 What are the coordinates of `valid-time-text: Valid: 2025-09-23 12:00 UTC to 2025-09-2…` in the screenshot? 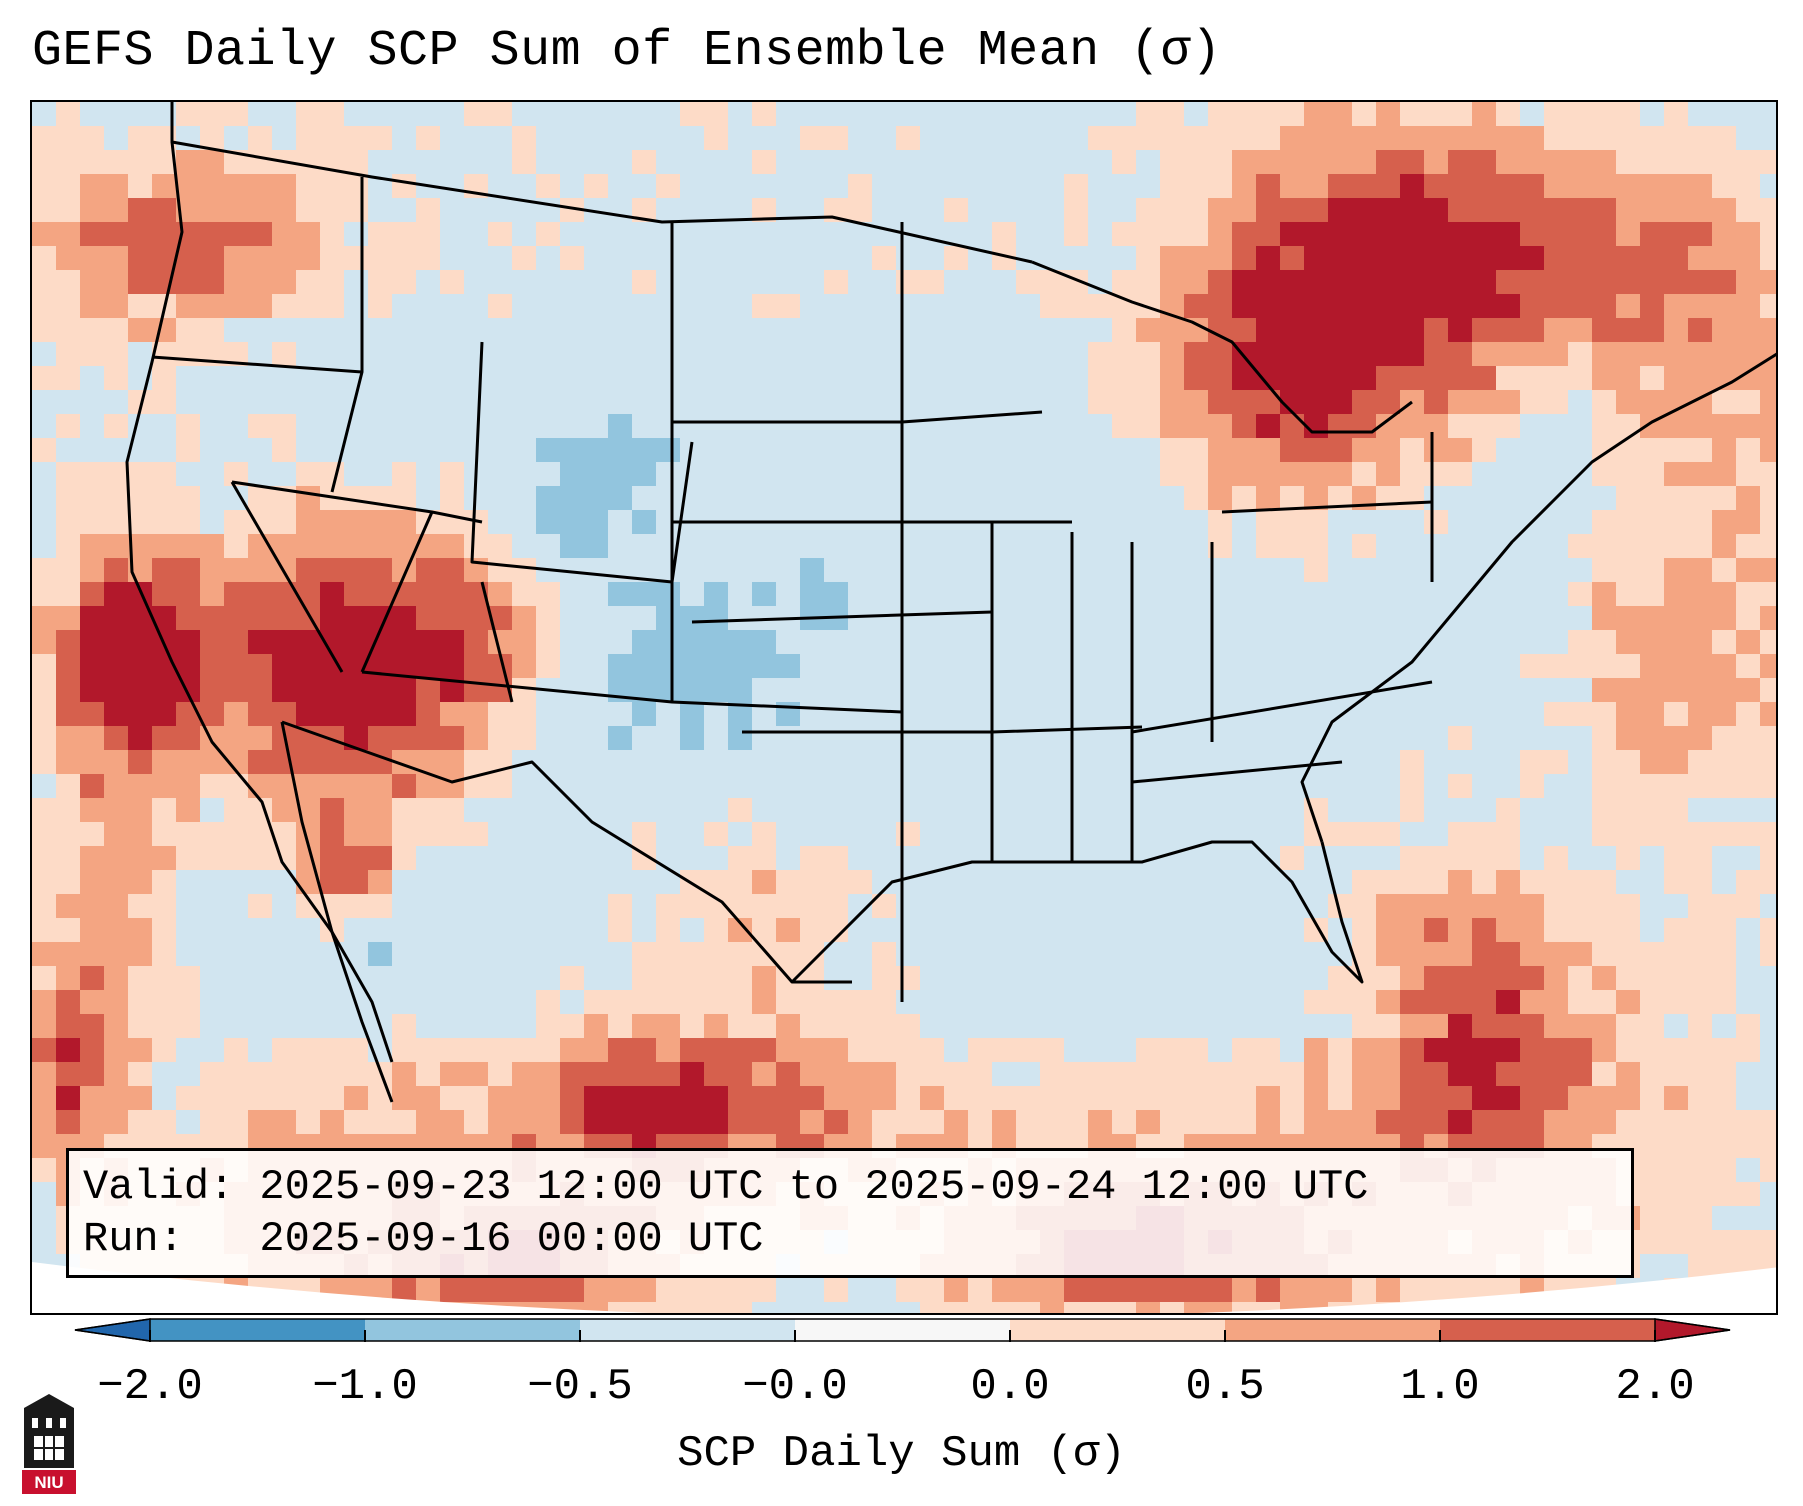 It's located at (726, 1187).